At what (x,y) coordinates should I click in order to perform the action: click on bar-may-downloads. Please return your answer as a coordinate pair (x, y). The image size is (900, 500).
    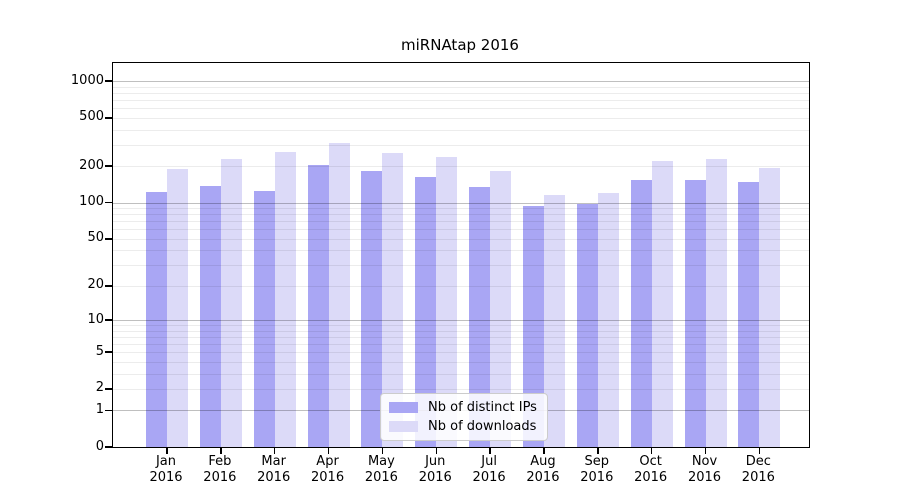
    Looking at the image, I should click on (393, 300).